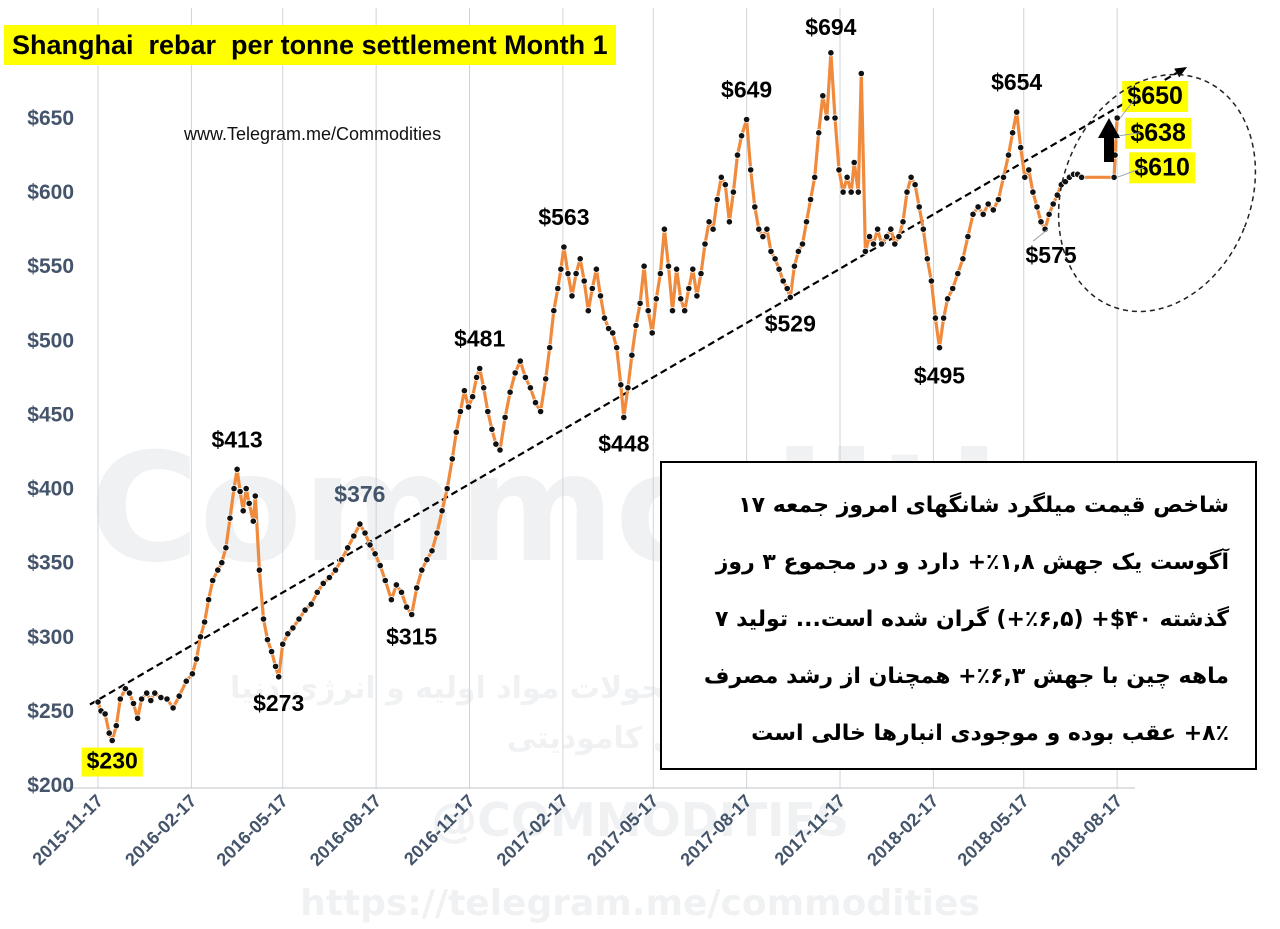 The image size is (1280, 929). I want to click on price-annotation: $376, so click(359, 494).